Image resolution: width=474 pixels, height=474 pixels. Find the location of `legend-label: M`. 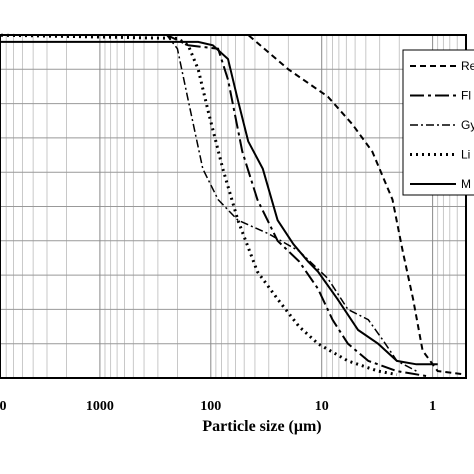

legend-label: M is located at coordinates (466, 184).